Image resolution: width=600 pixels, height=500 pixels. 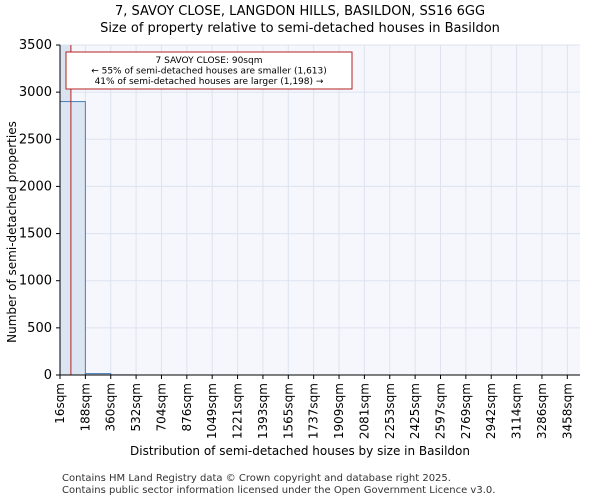 I want to click on y-axis-label: Number of semi-detached properties, so click(x=11, y=232).